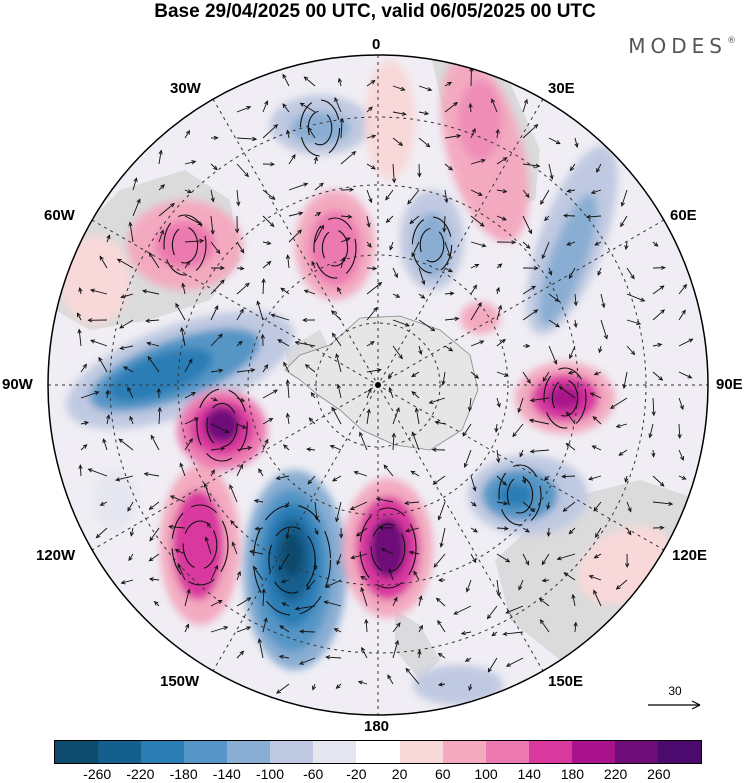 The height and width of the screenshot is (783, 750). Describe the element at coordinates (377, 726) in the screenshot. I see `lon-label-180: 180` at that location.